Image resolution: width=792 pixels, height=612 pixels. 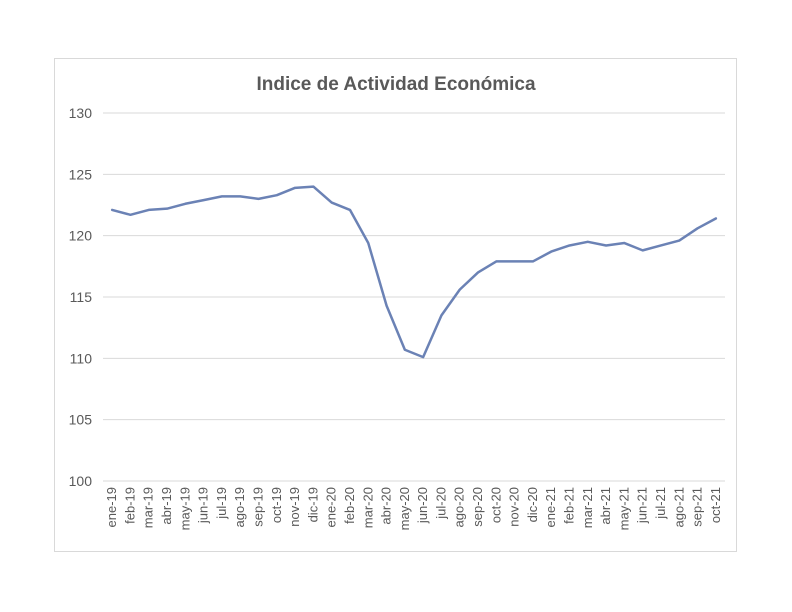 I want to click on x-tick-label: feb-20, so click(x=349, y=505).